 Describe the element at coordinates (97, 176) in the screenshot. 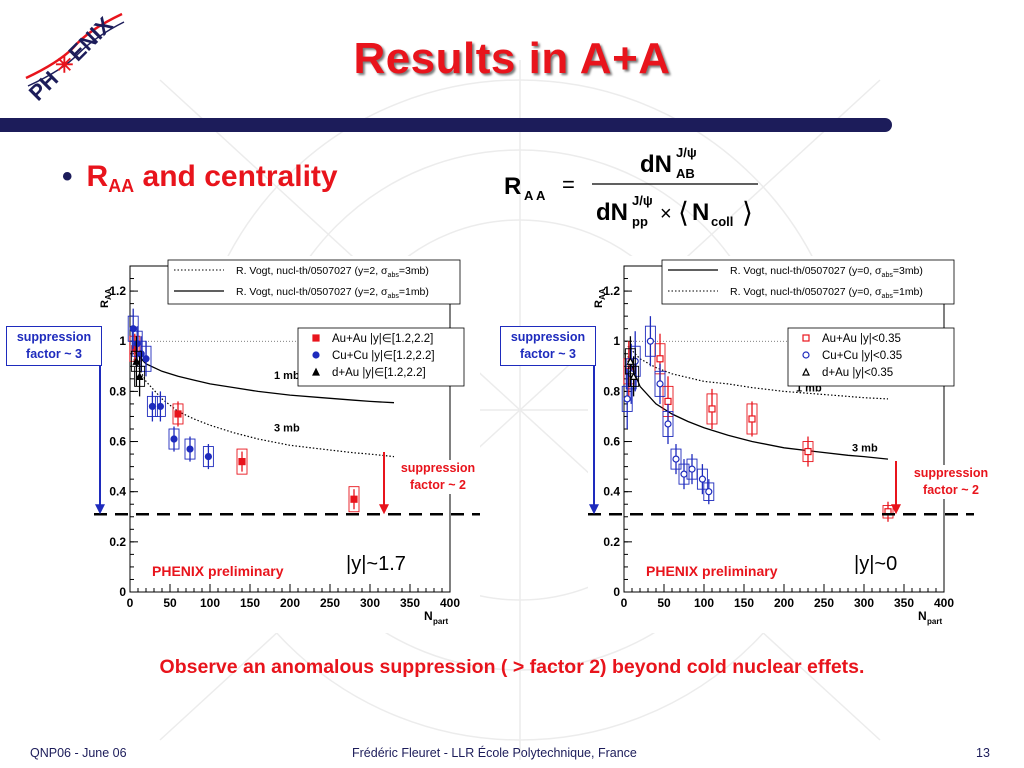

I see `bullet-r: R` at that location.